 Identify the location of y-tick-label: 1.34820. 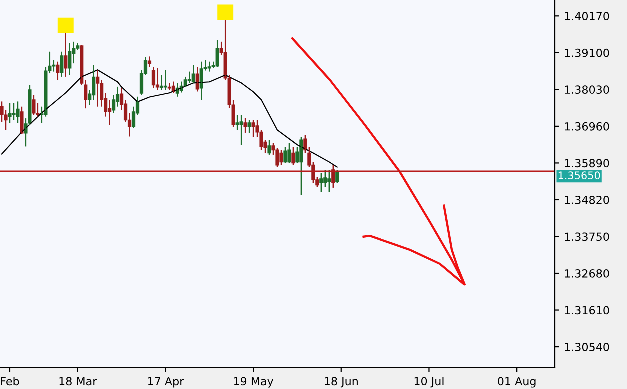
(587, 200).